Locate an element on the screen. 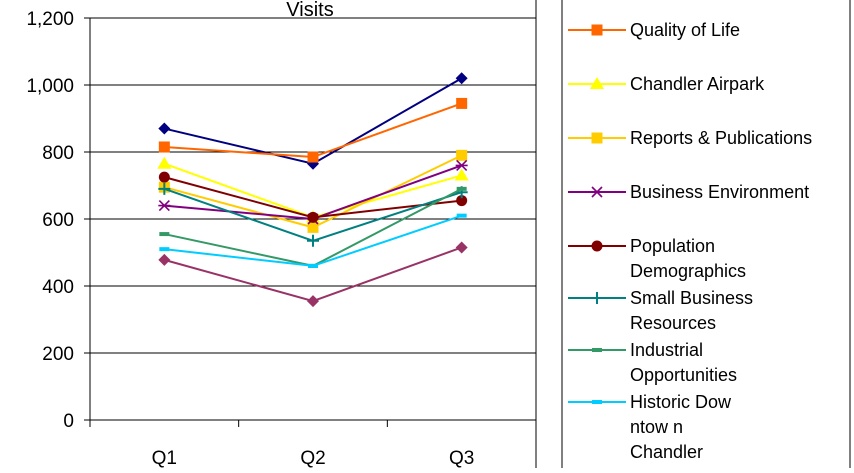  legend-entry: Chandler Airpark is located at coordinates (666, 84).